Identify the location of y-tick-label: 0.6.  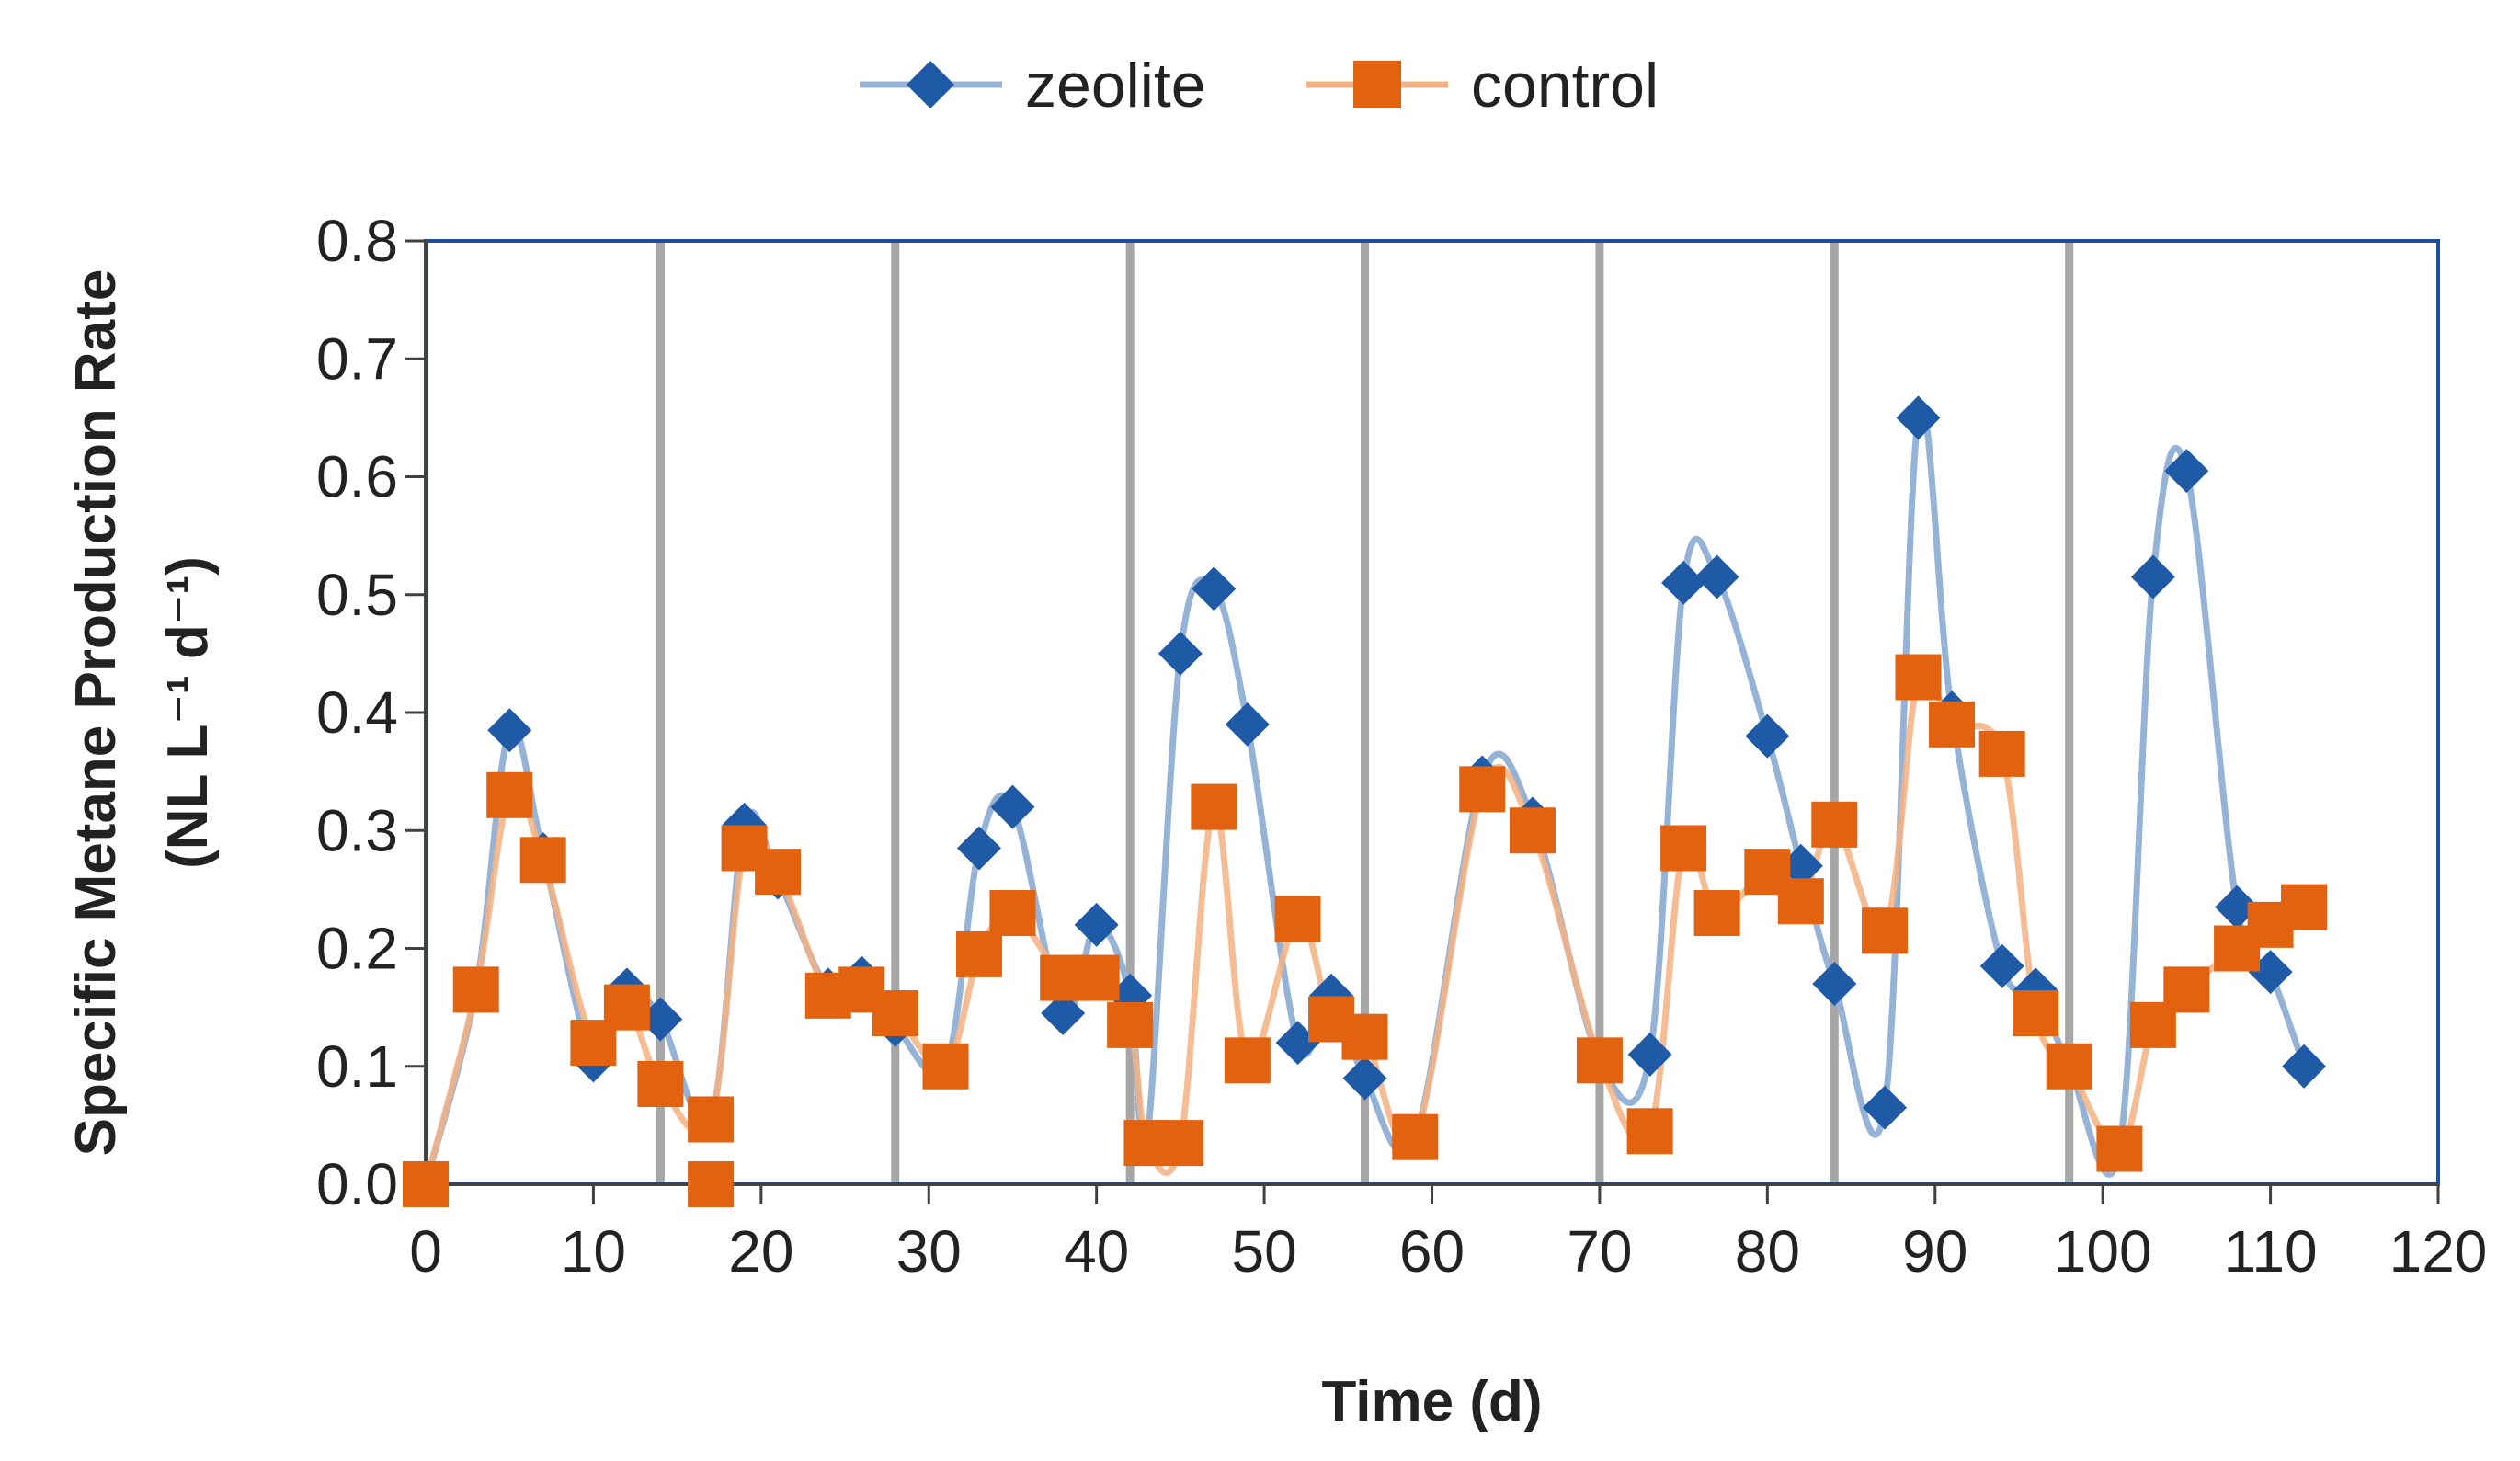
(357, 477).